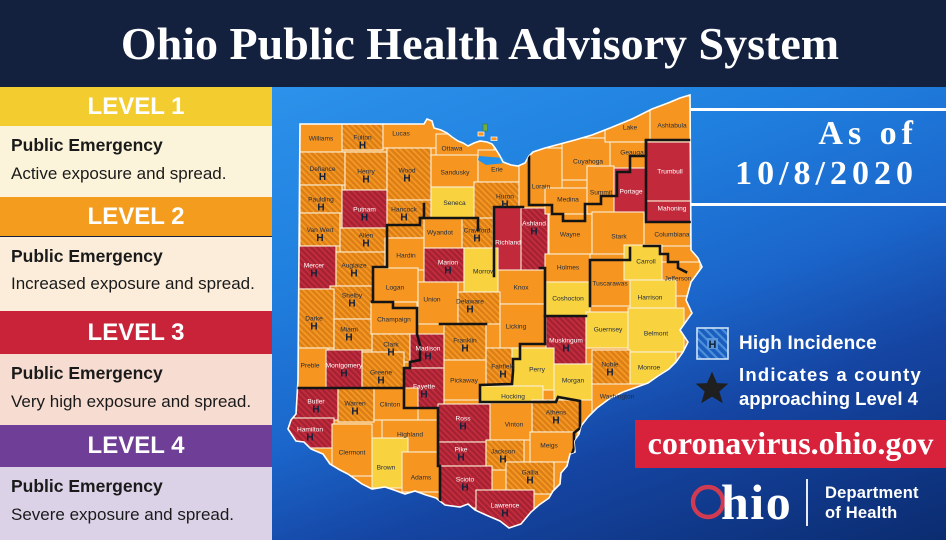  I want to click on svg-text: Miami, so click(349, 329).